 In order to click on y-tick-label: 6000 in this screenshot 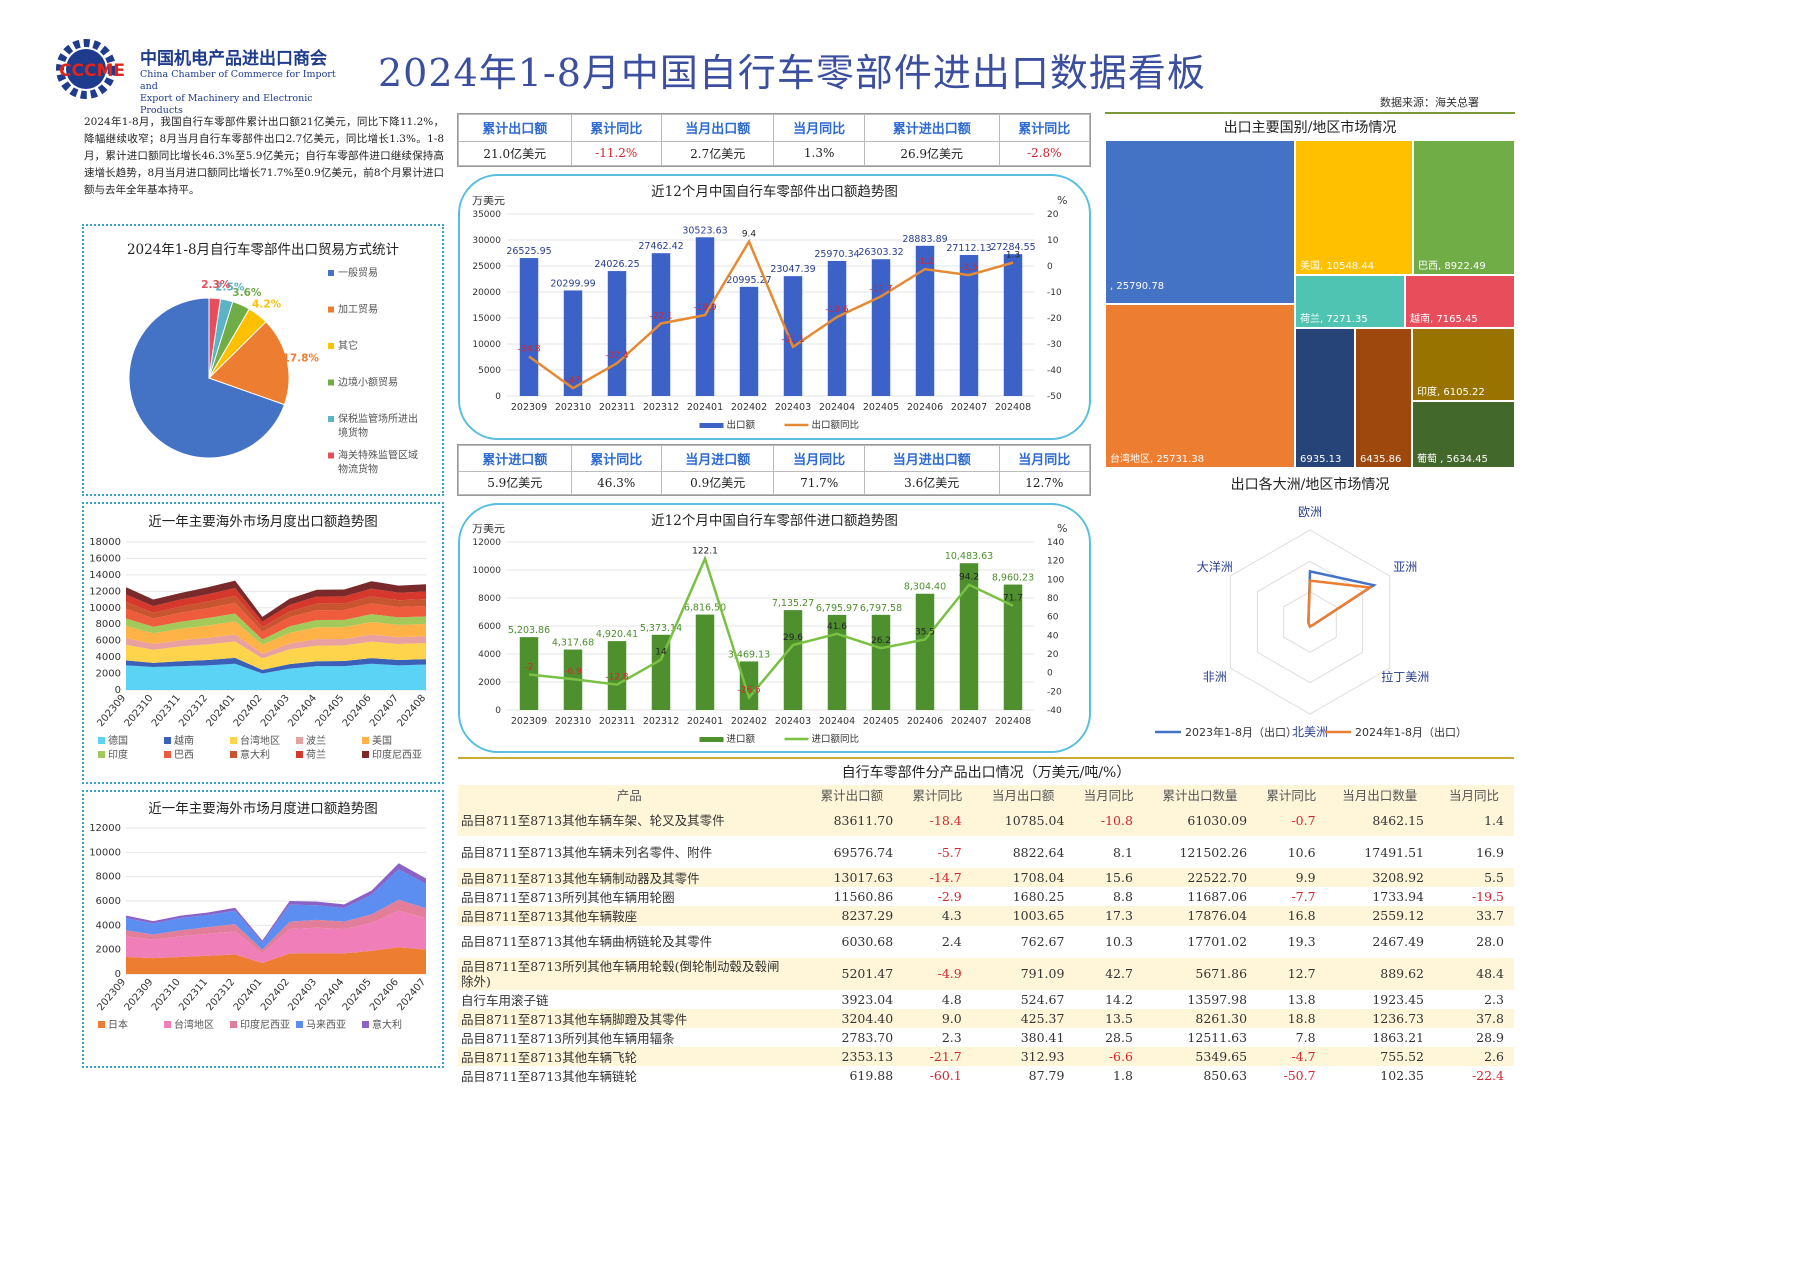, I will do `click(108, 901)`.